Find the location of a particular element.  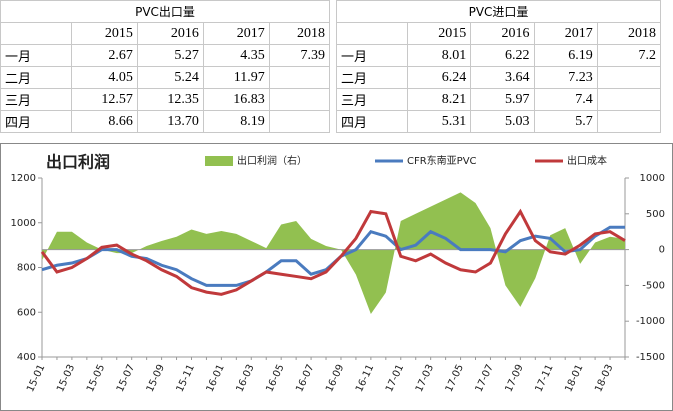

table-cell: 8.66 is located at coordinates (104, 121).